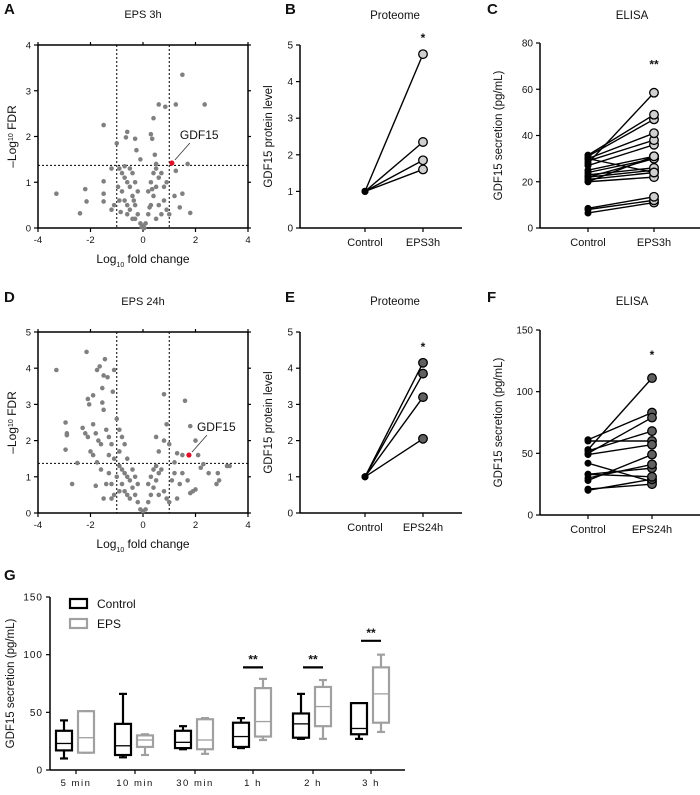  What do you see at coordinates (654, 65) in the screenshot?
I see `significance-marker: **` at bounding box center [654, 65].